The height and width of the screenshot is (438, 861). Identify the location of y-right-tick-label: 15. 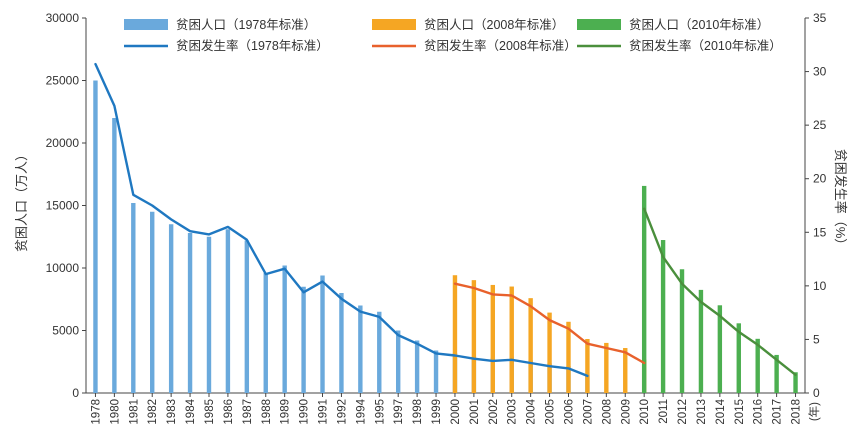
(820, 232).